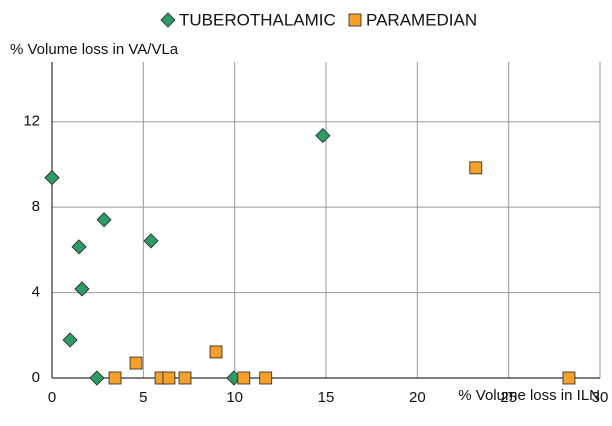 This screenshot has width=612, height=426. Describe the element at coordinates (508, 397) in the screenshot. I see `x-tick-label: 25` at that location.